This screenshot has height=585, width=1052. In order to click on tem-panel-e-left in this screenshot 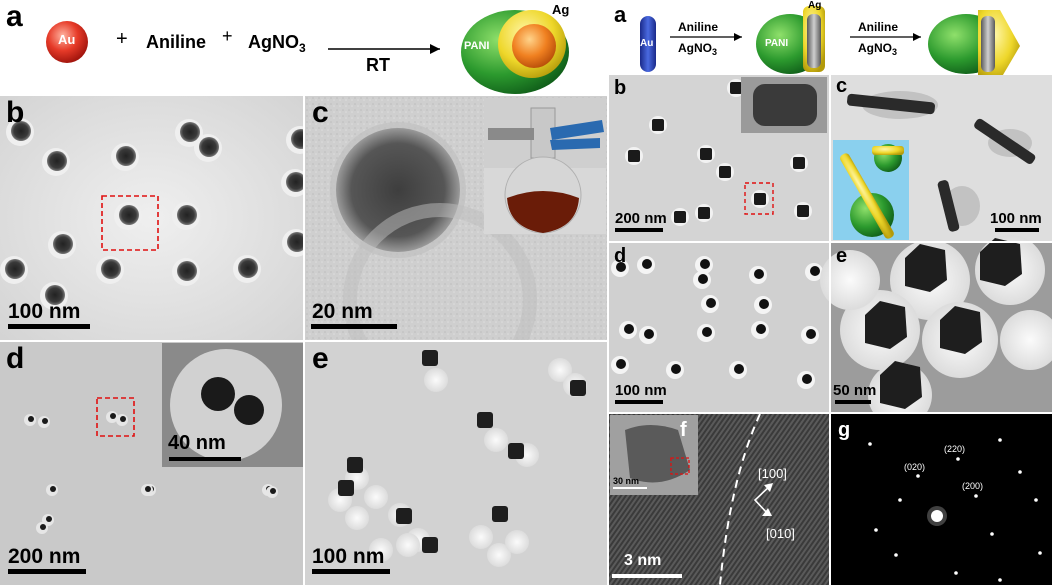, I will do `click(456, 463)`.